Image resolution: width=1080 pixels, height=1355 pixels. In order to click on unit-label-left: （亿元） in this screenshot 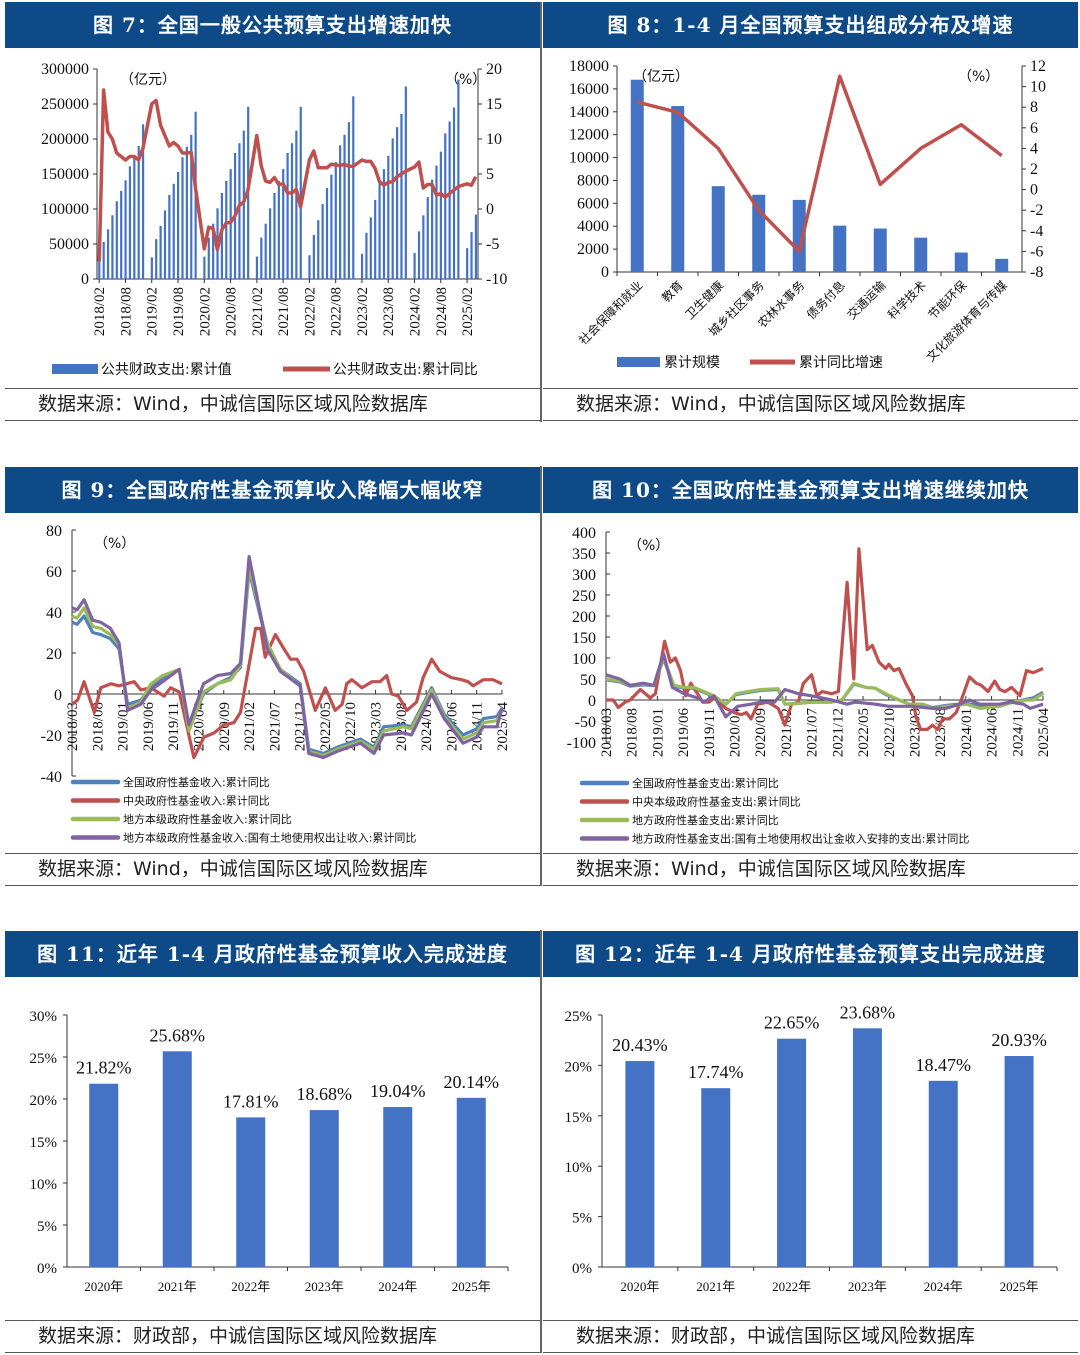, I will do `click(148, 80)`.